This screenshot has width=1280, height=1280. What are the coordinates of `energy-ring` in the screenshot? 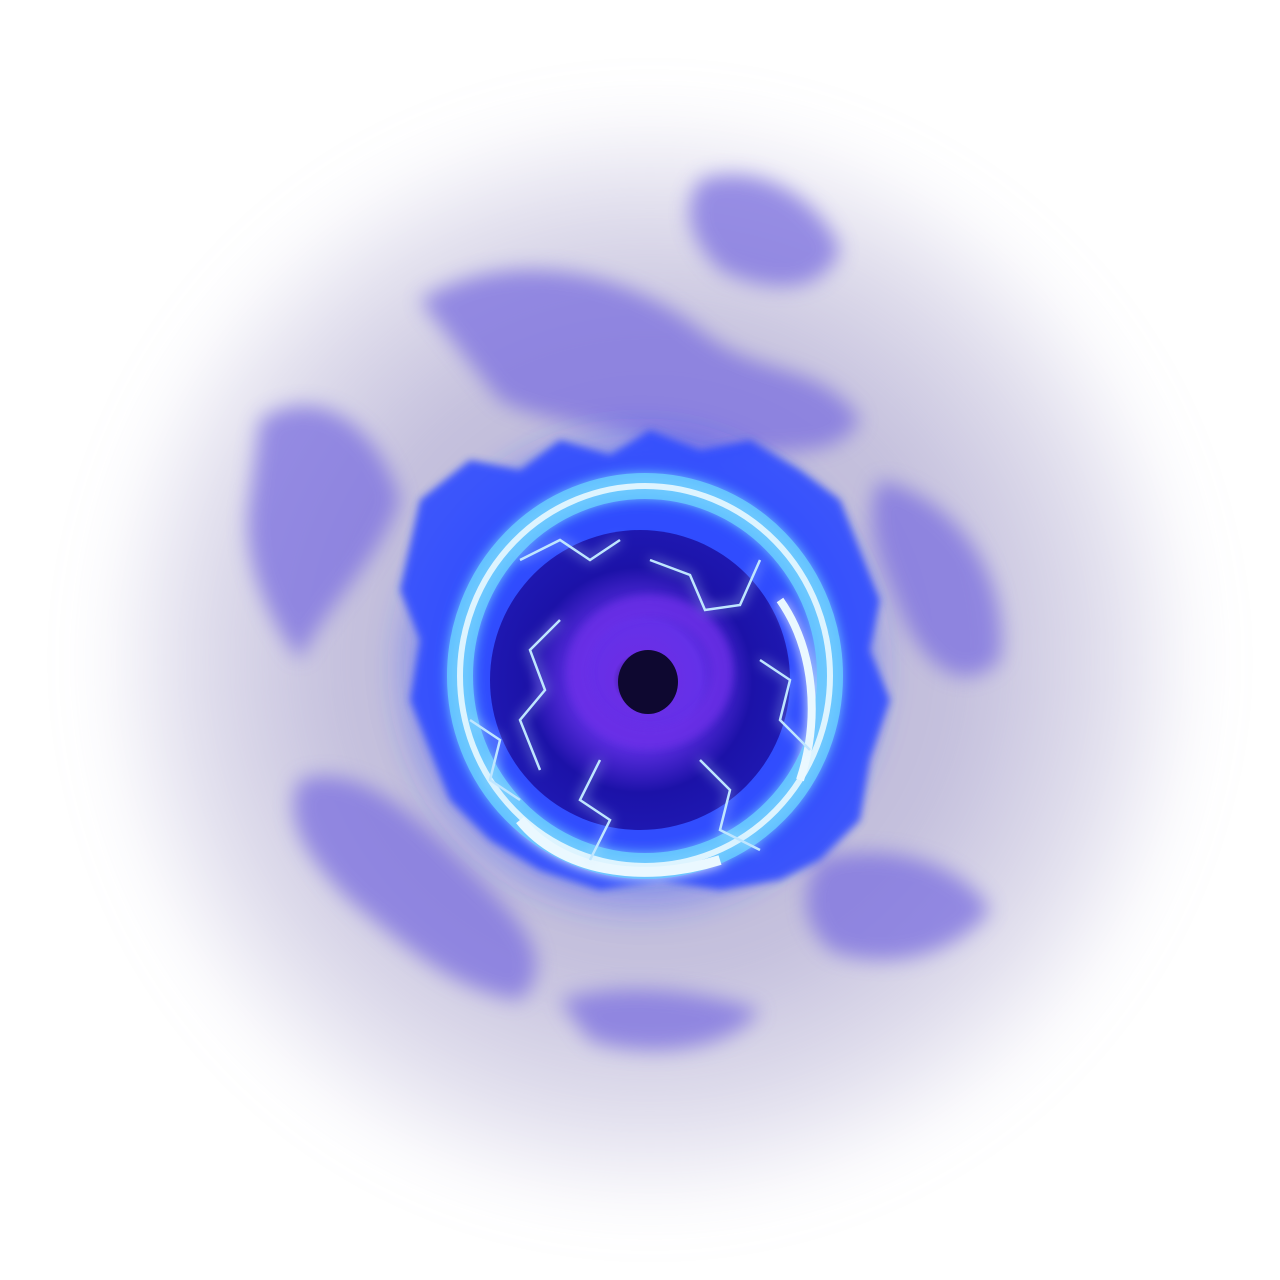 It's located at (645, 676).